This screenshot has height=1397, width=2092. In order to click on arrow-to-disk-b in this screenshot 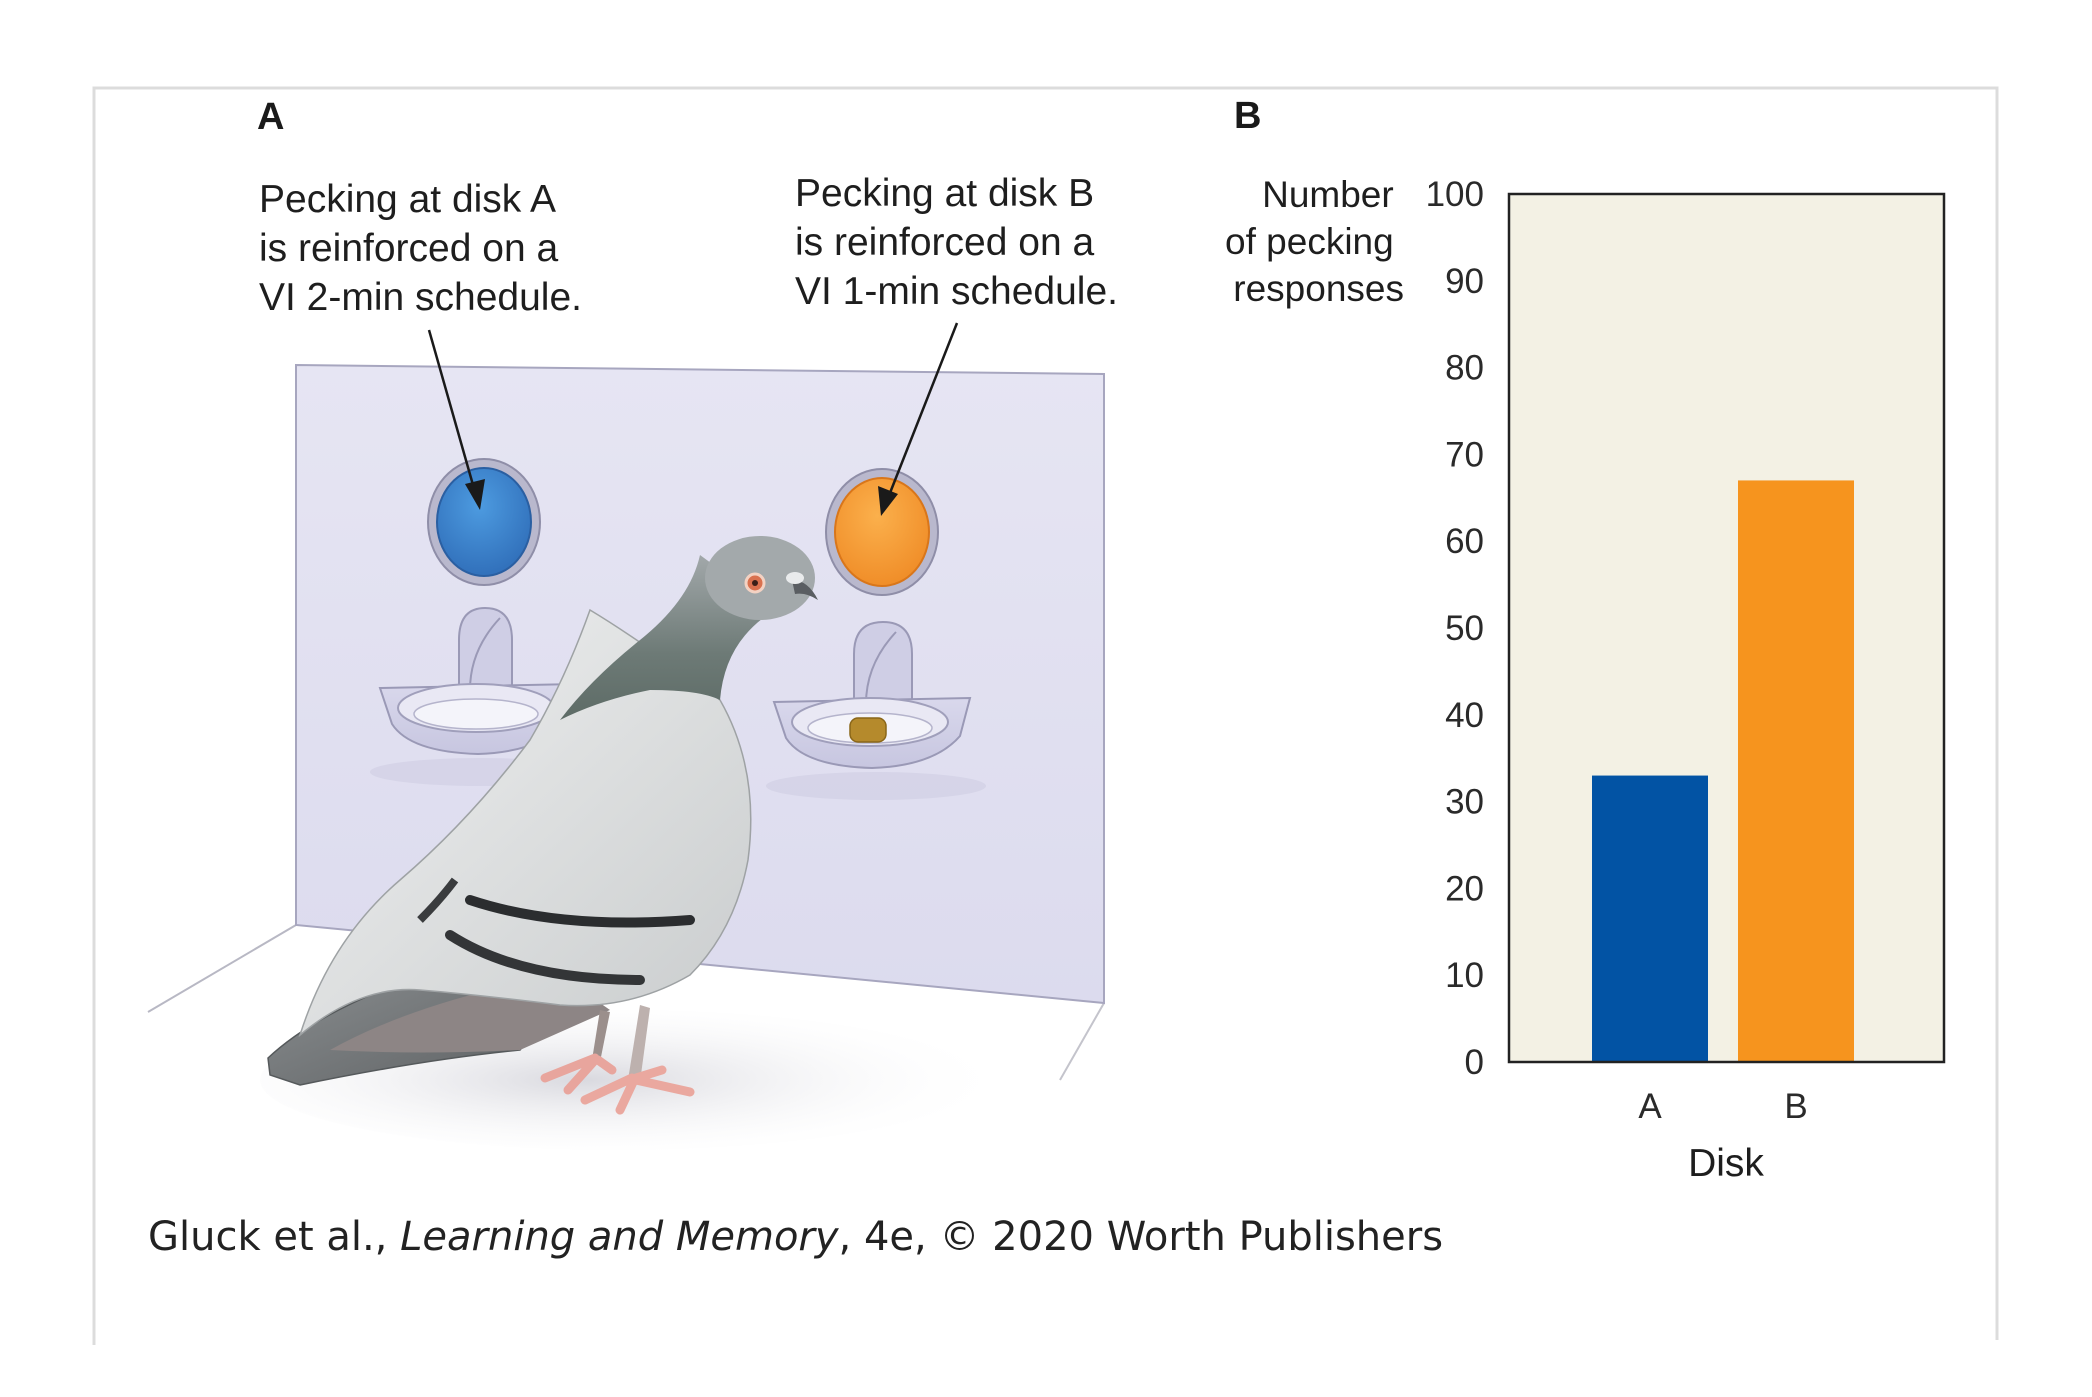, I will do `click(918, 419)`.